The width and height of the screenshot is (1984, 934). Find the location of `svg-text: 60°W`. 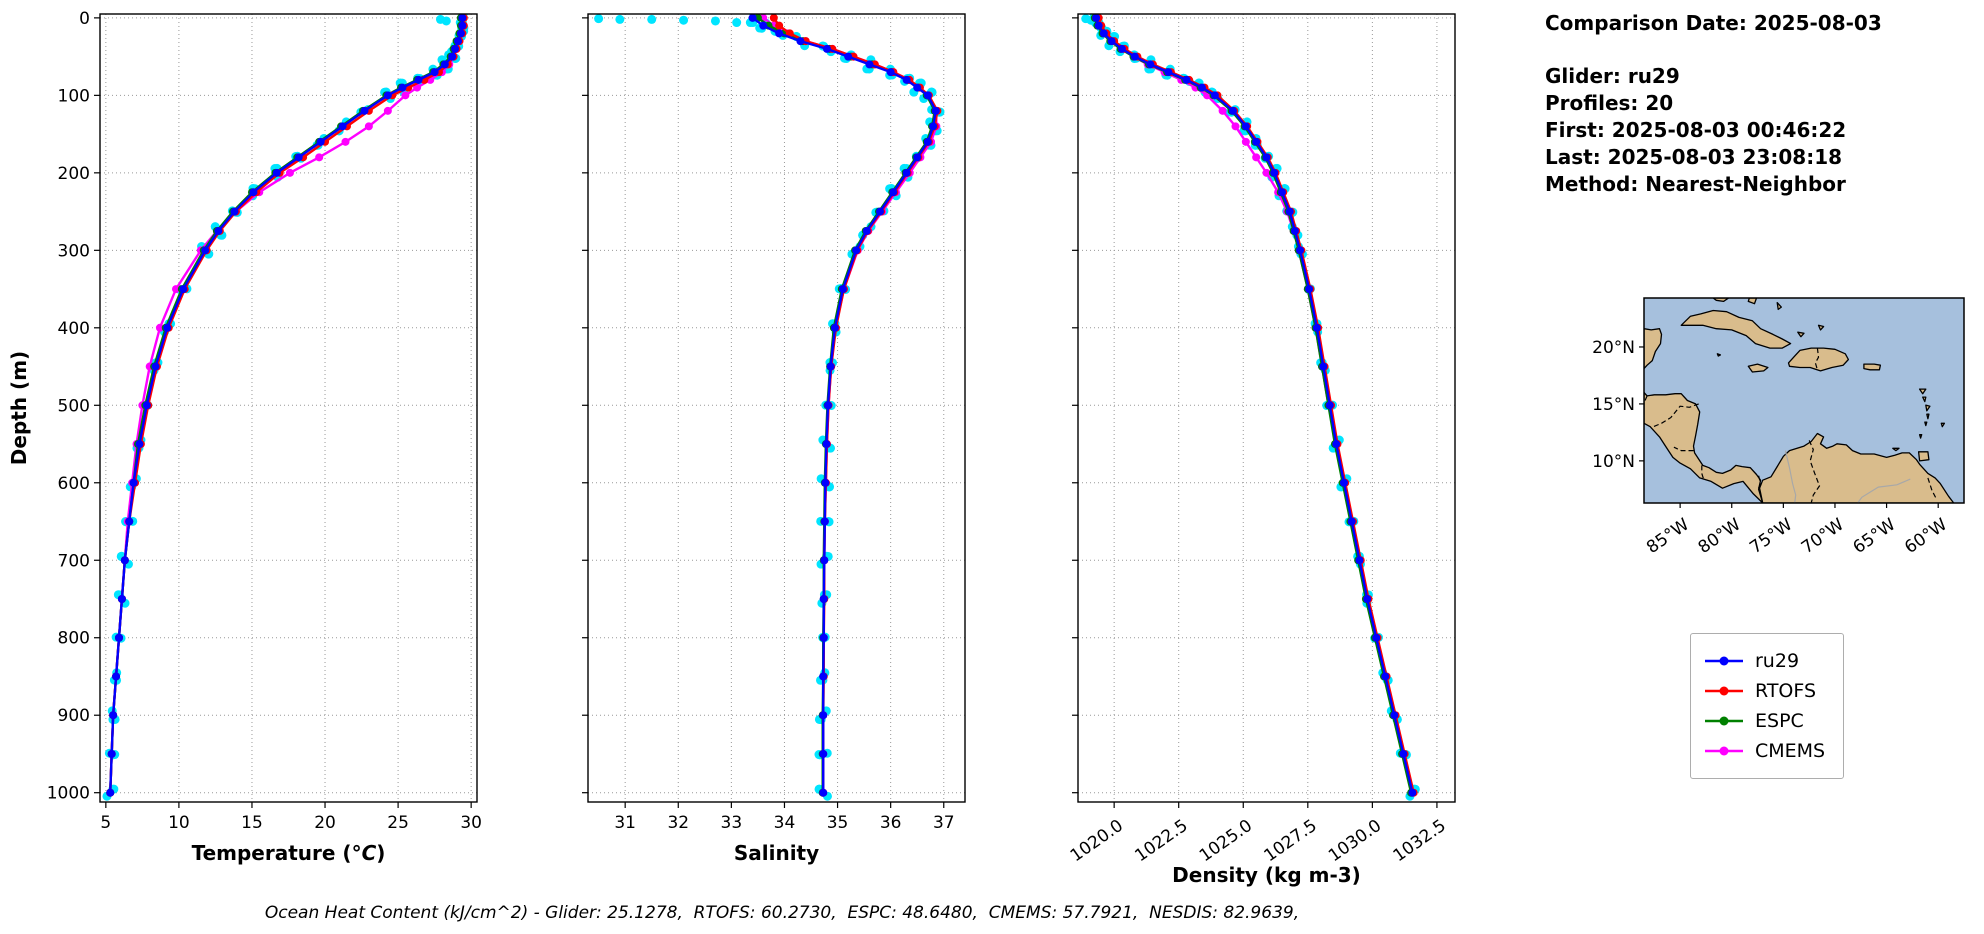

svg-text: 60°W is located at coordinates (1926, 536).